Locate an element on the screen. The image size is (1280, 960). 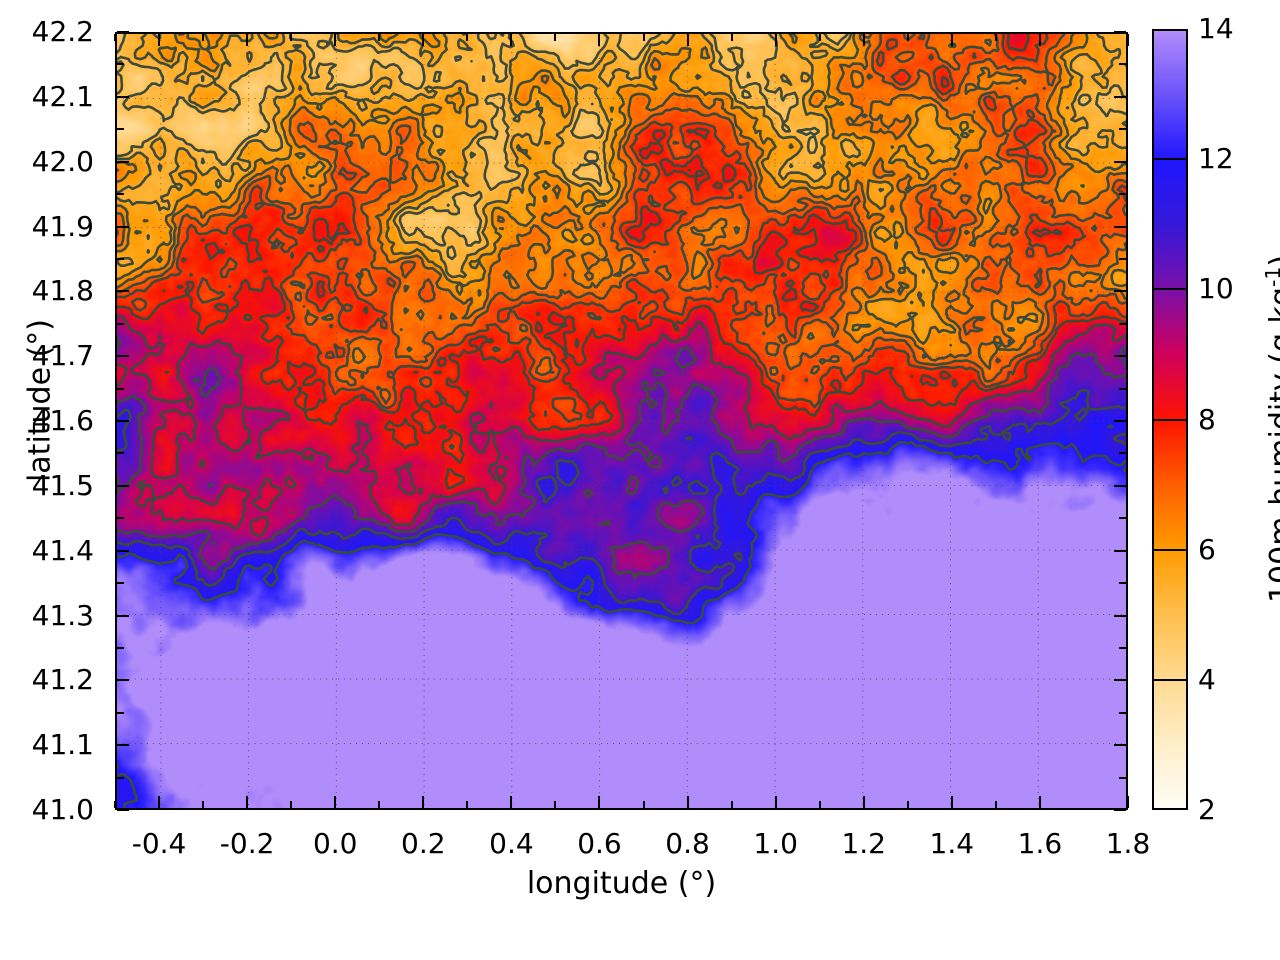
y-tick-label: 41.8 is located at coordinates (62, 291).